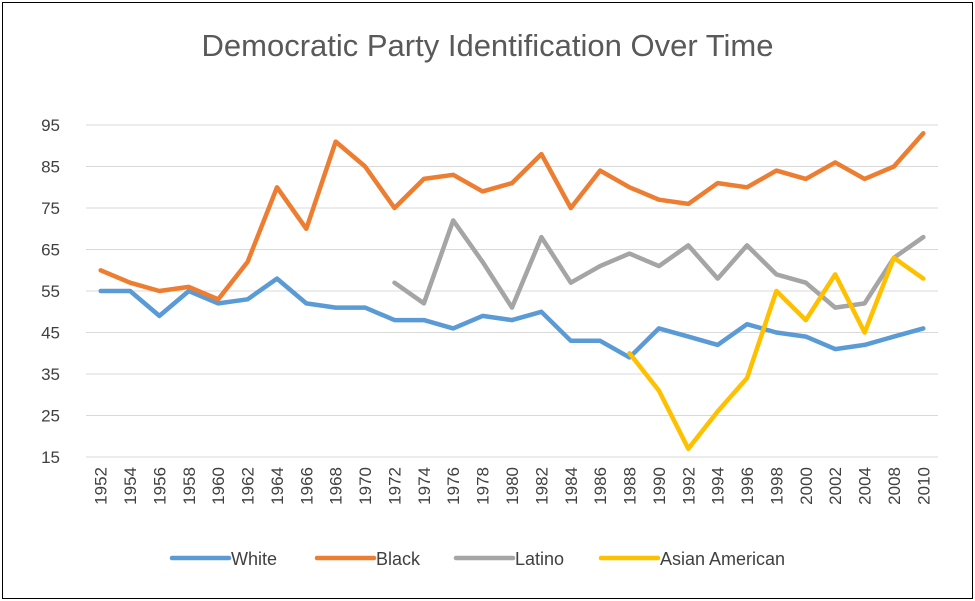 The image size is (975, 601). I want to click on x-tick-label: 1988, so click(630, 486).